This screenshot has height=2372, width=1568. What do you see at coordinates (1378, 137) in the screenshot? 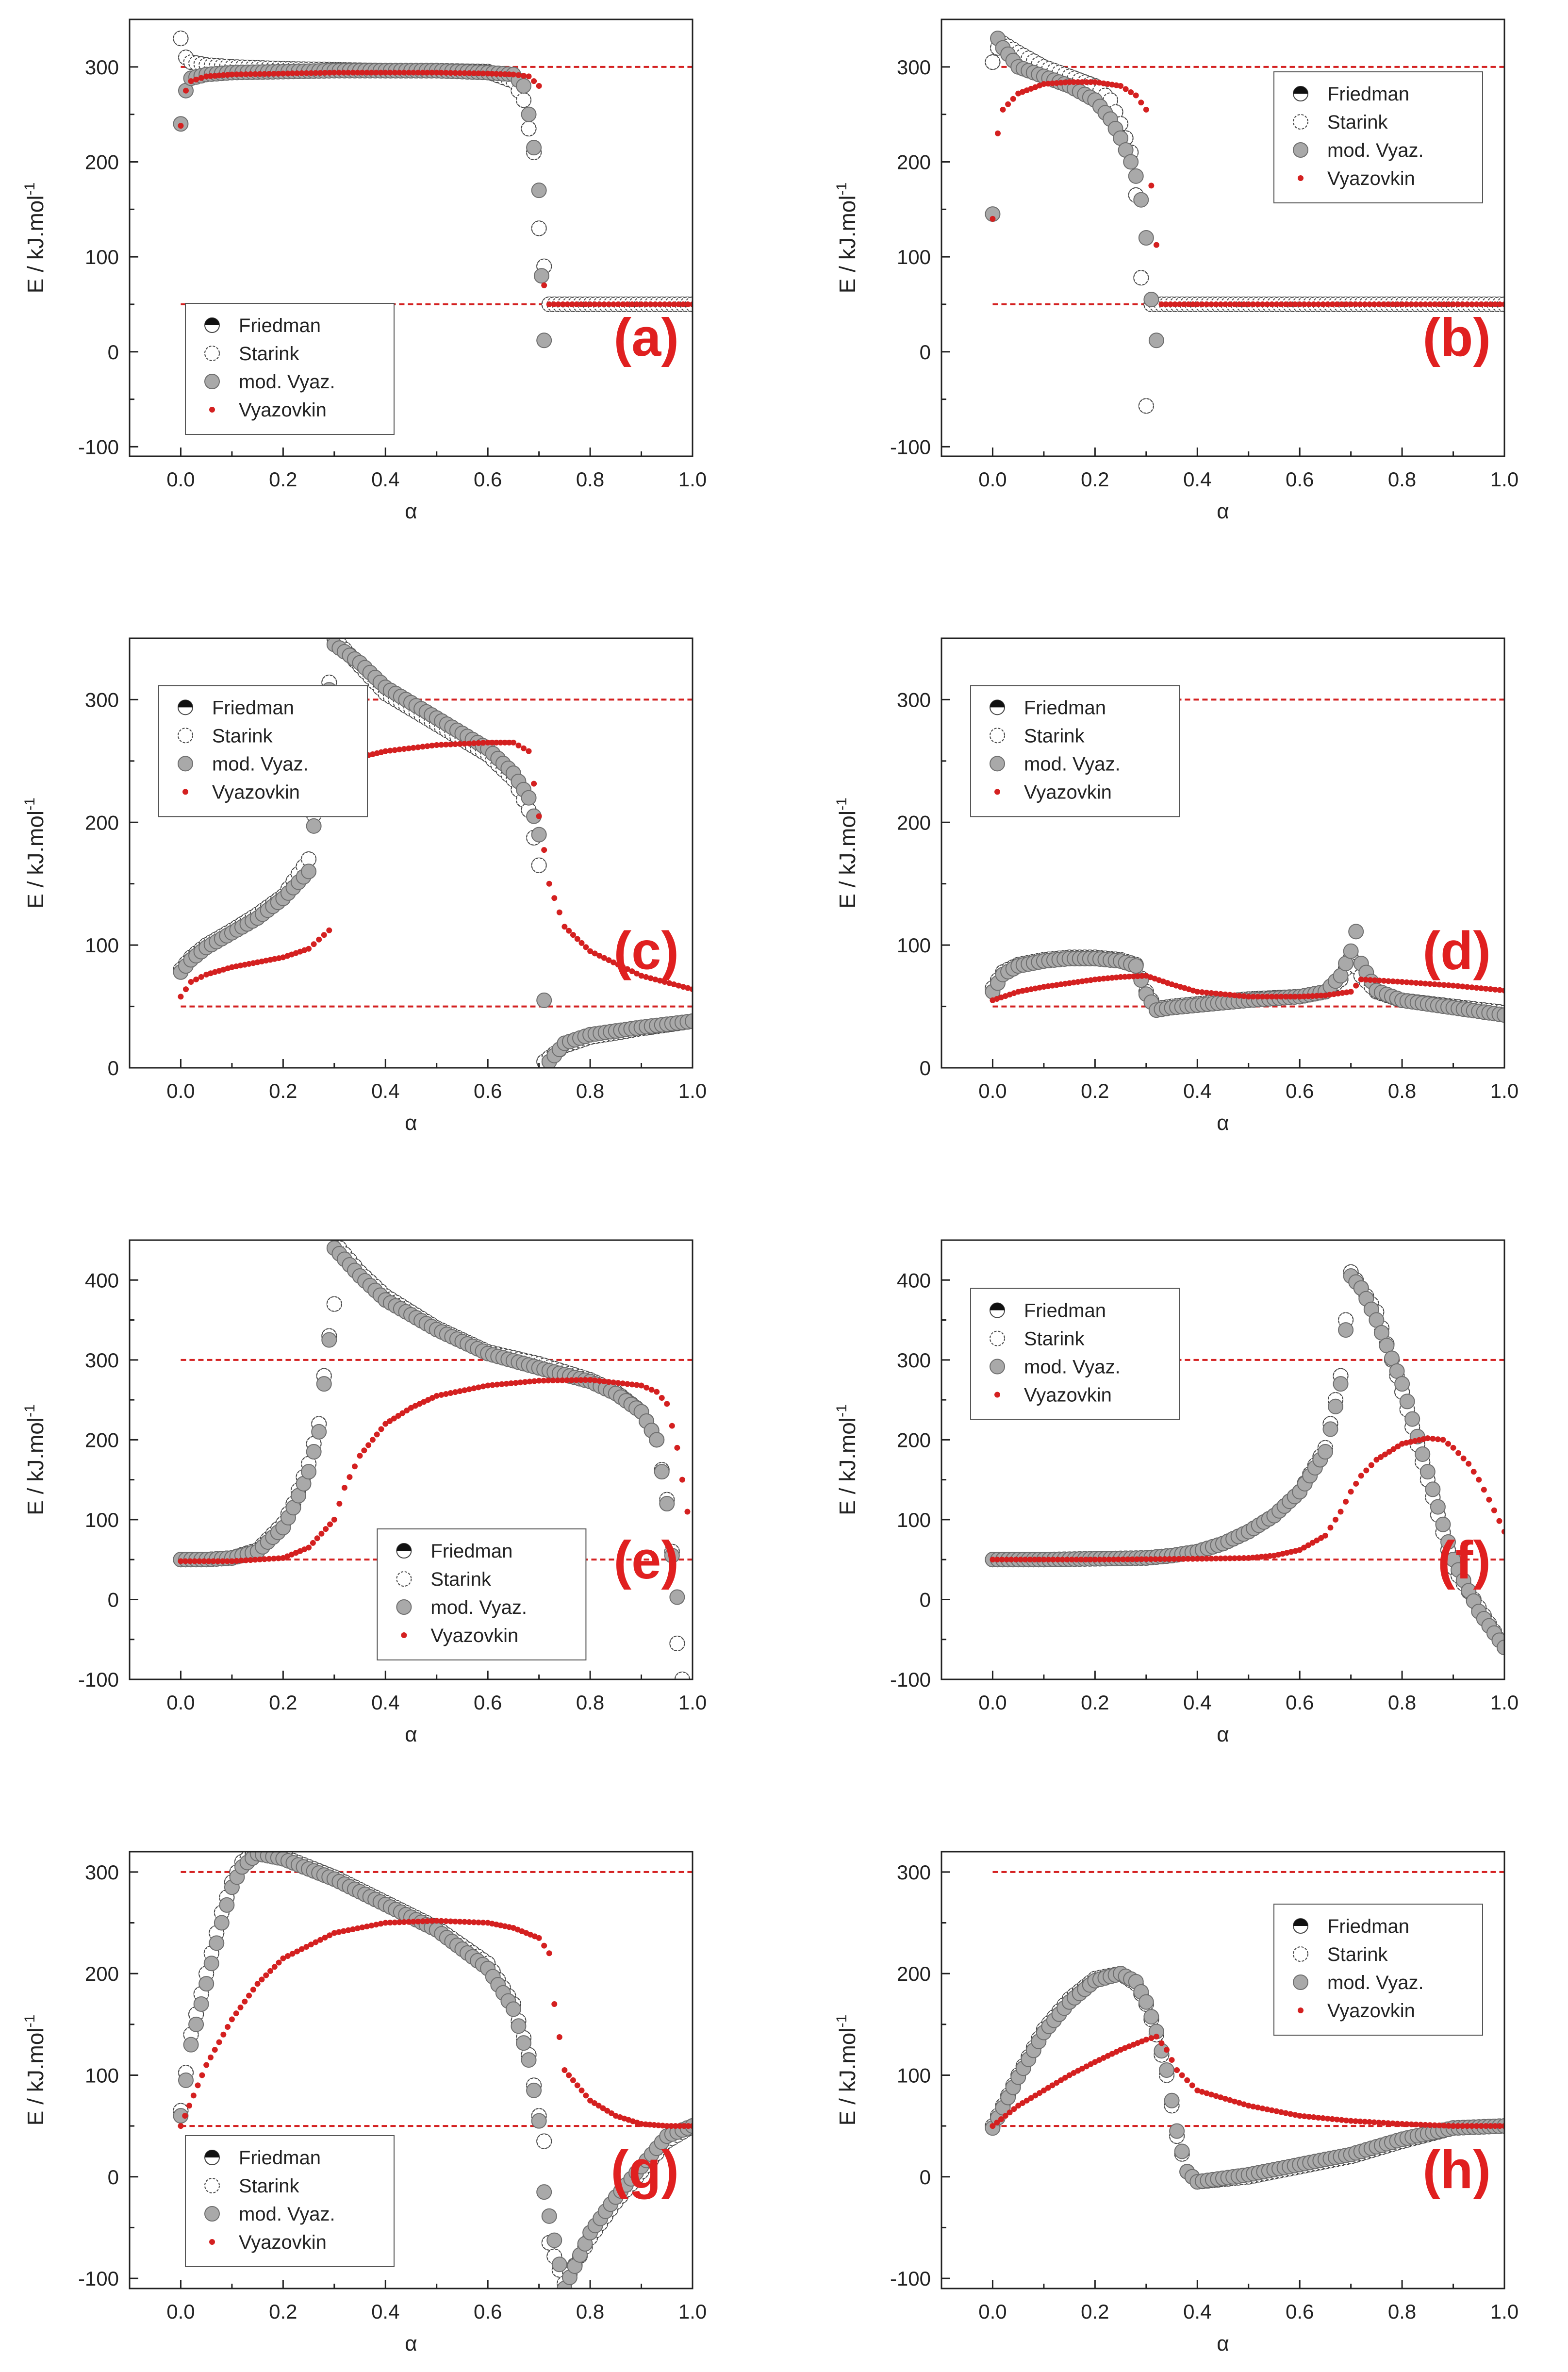
I see `legend: Friedman Starink mod. Vyaz. Vyazovkin` at bounding box center [1378, 137].